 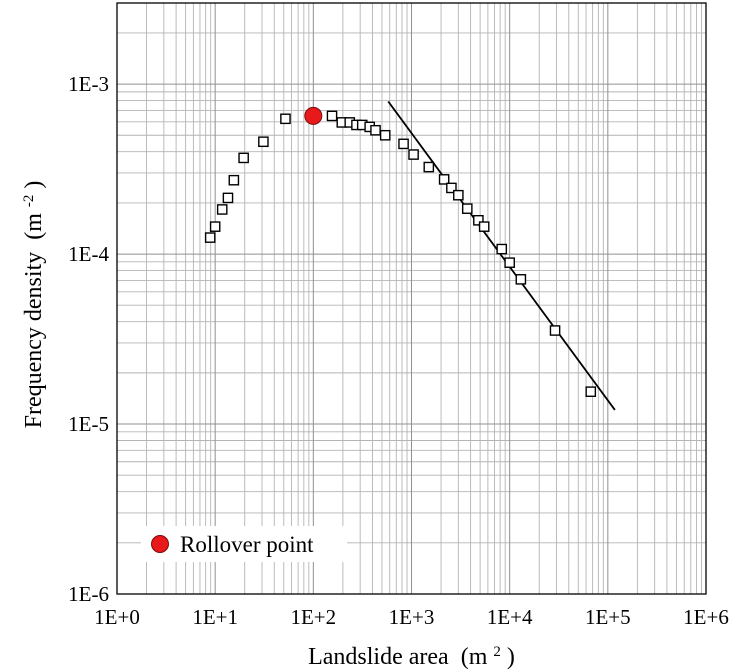 I want to click on y-tick-label: 1E-6, so click(x=88, y=594).